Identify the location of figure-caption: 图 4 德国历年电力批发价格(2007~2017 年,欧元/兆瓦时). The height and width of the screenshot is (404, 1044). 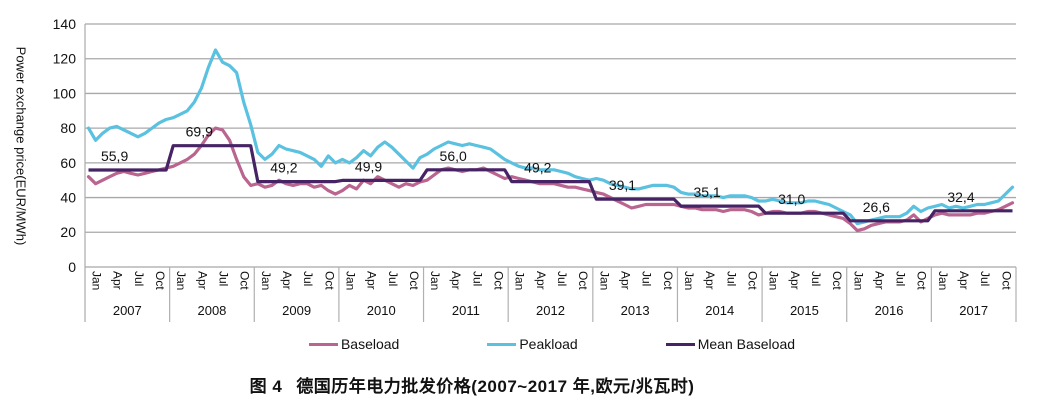
(497, 384).